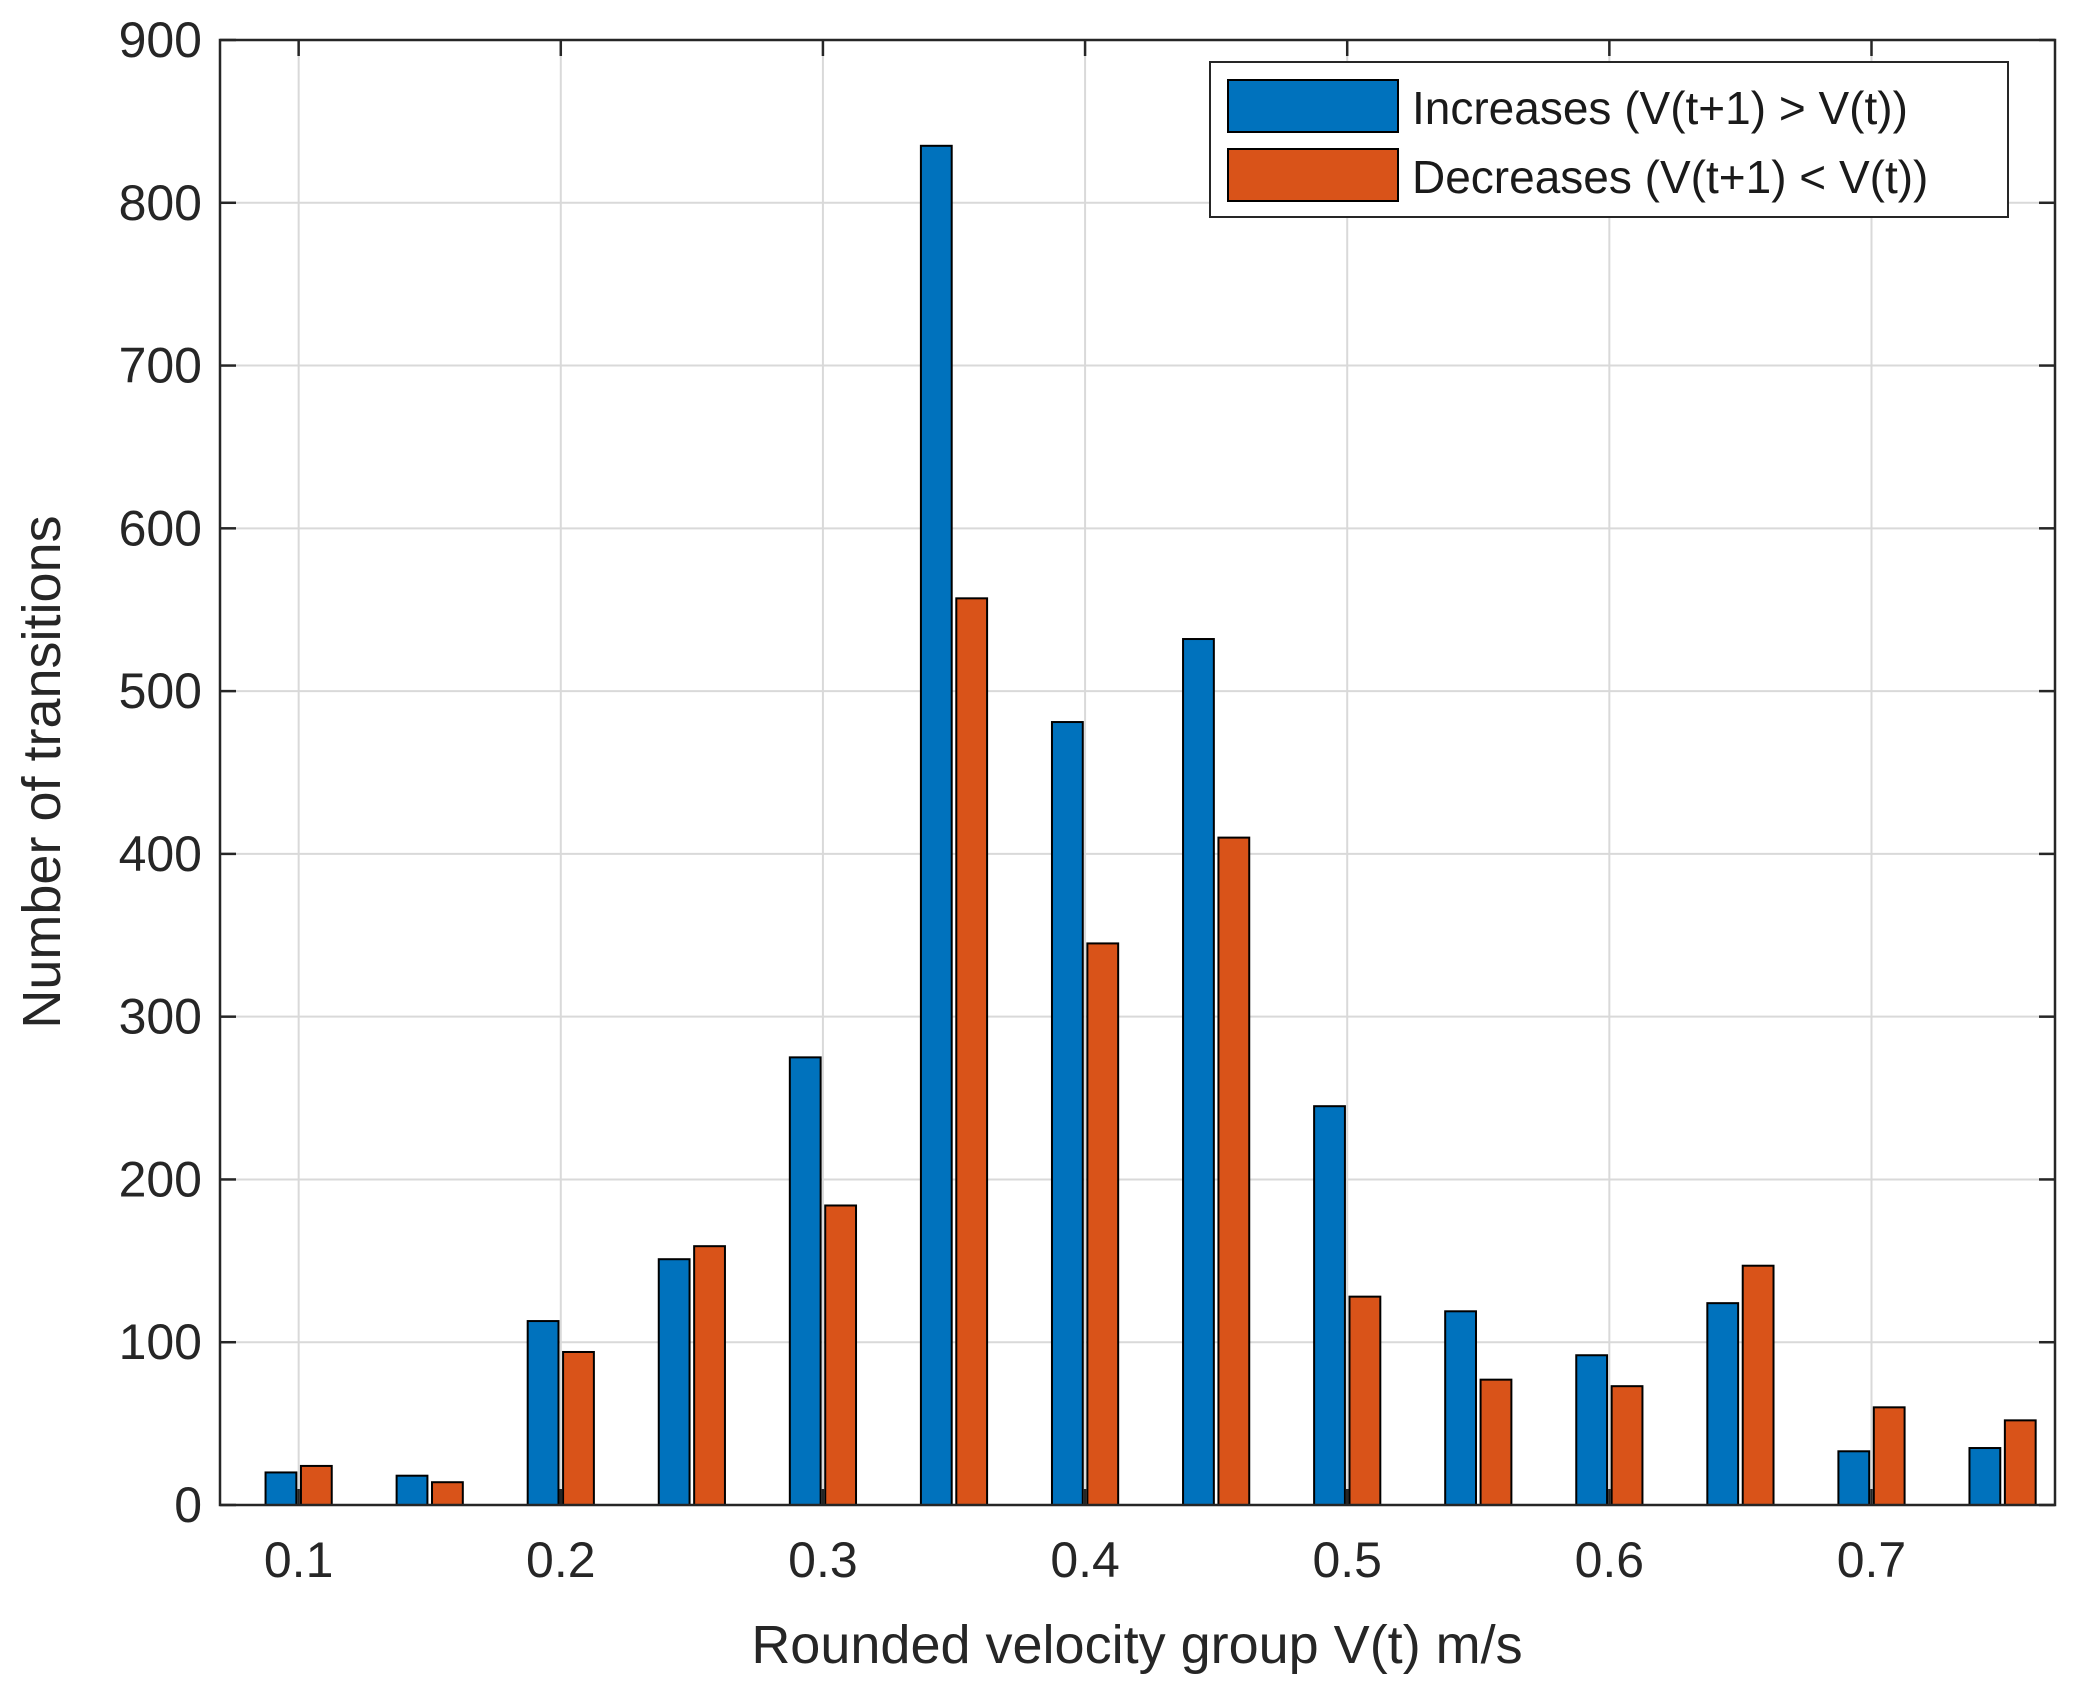  Describe the element at coordinates (42, 771) in the screenshot. I see `y-axis-label: Number of transitions` at that location.